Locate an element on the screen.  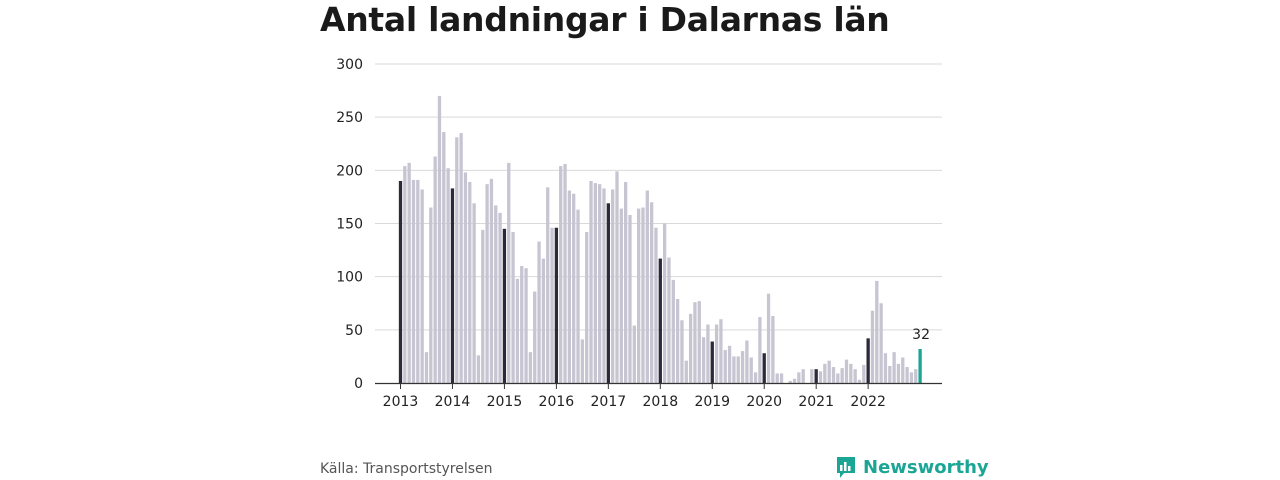
y-tick-label: 100 is located at coordinates (349, 278).